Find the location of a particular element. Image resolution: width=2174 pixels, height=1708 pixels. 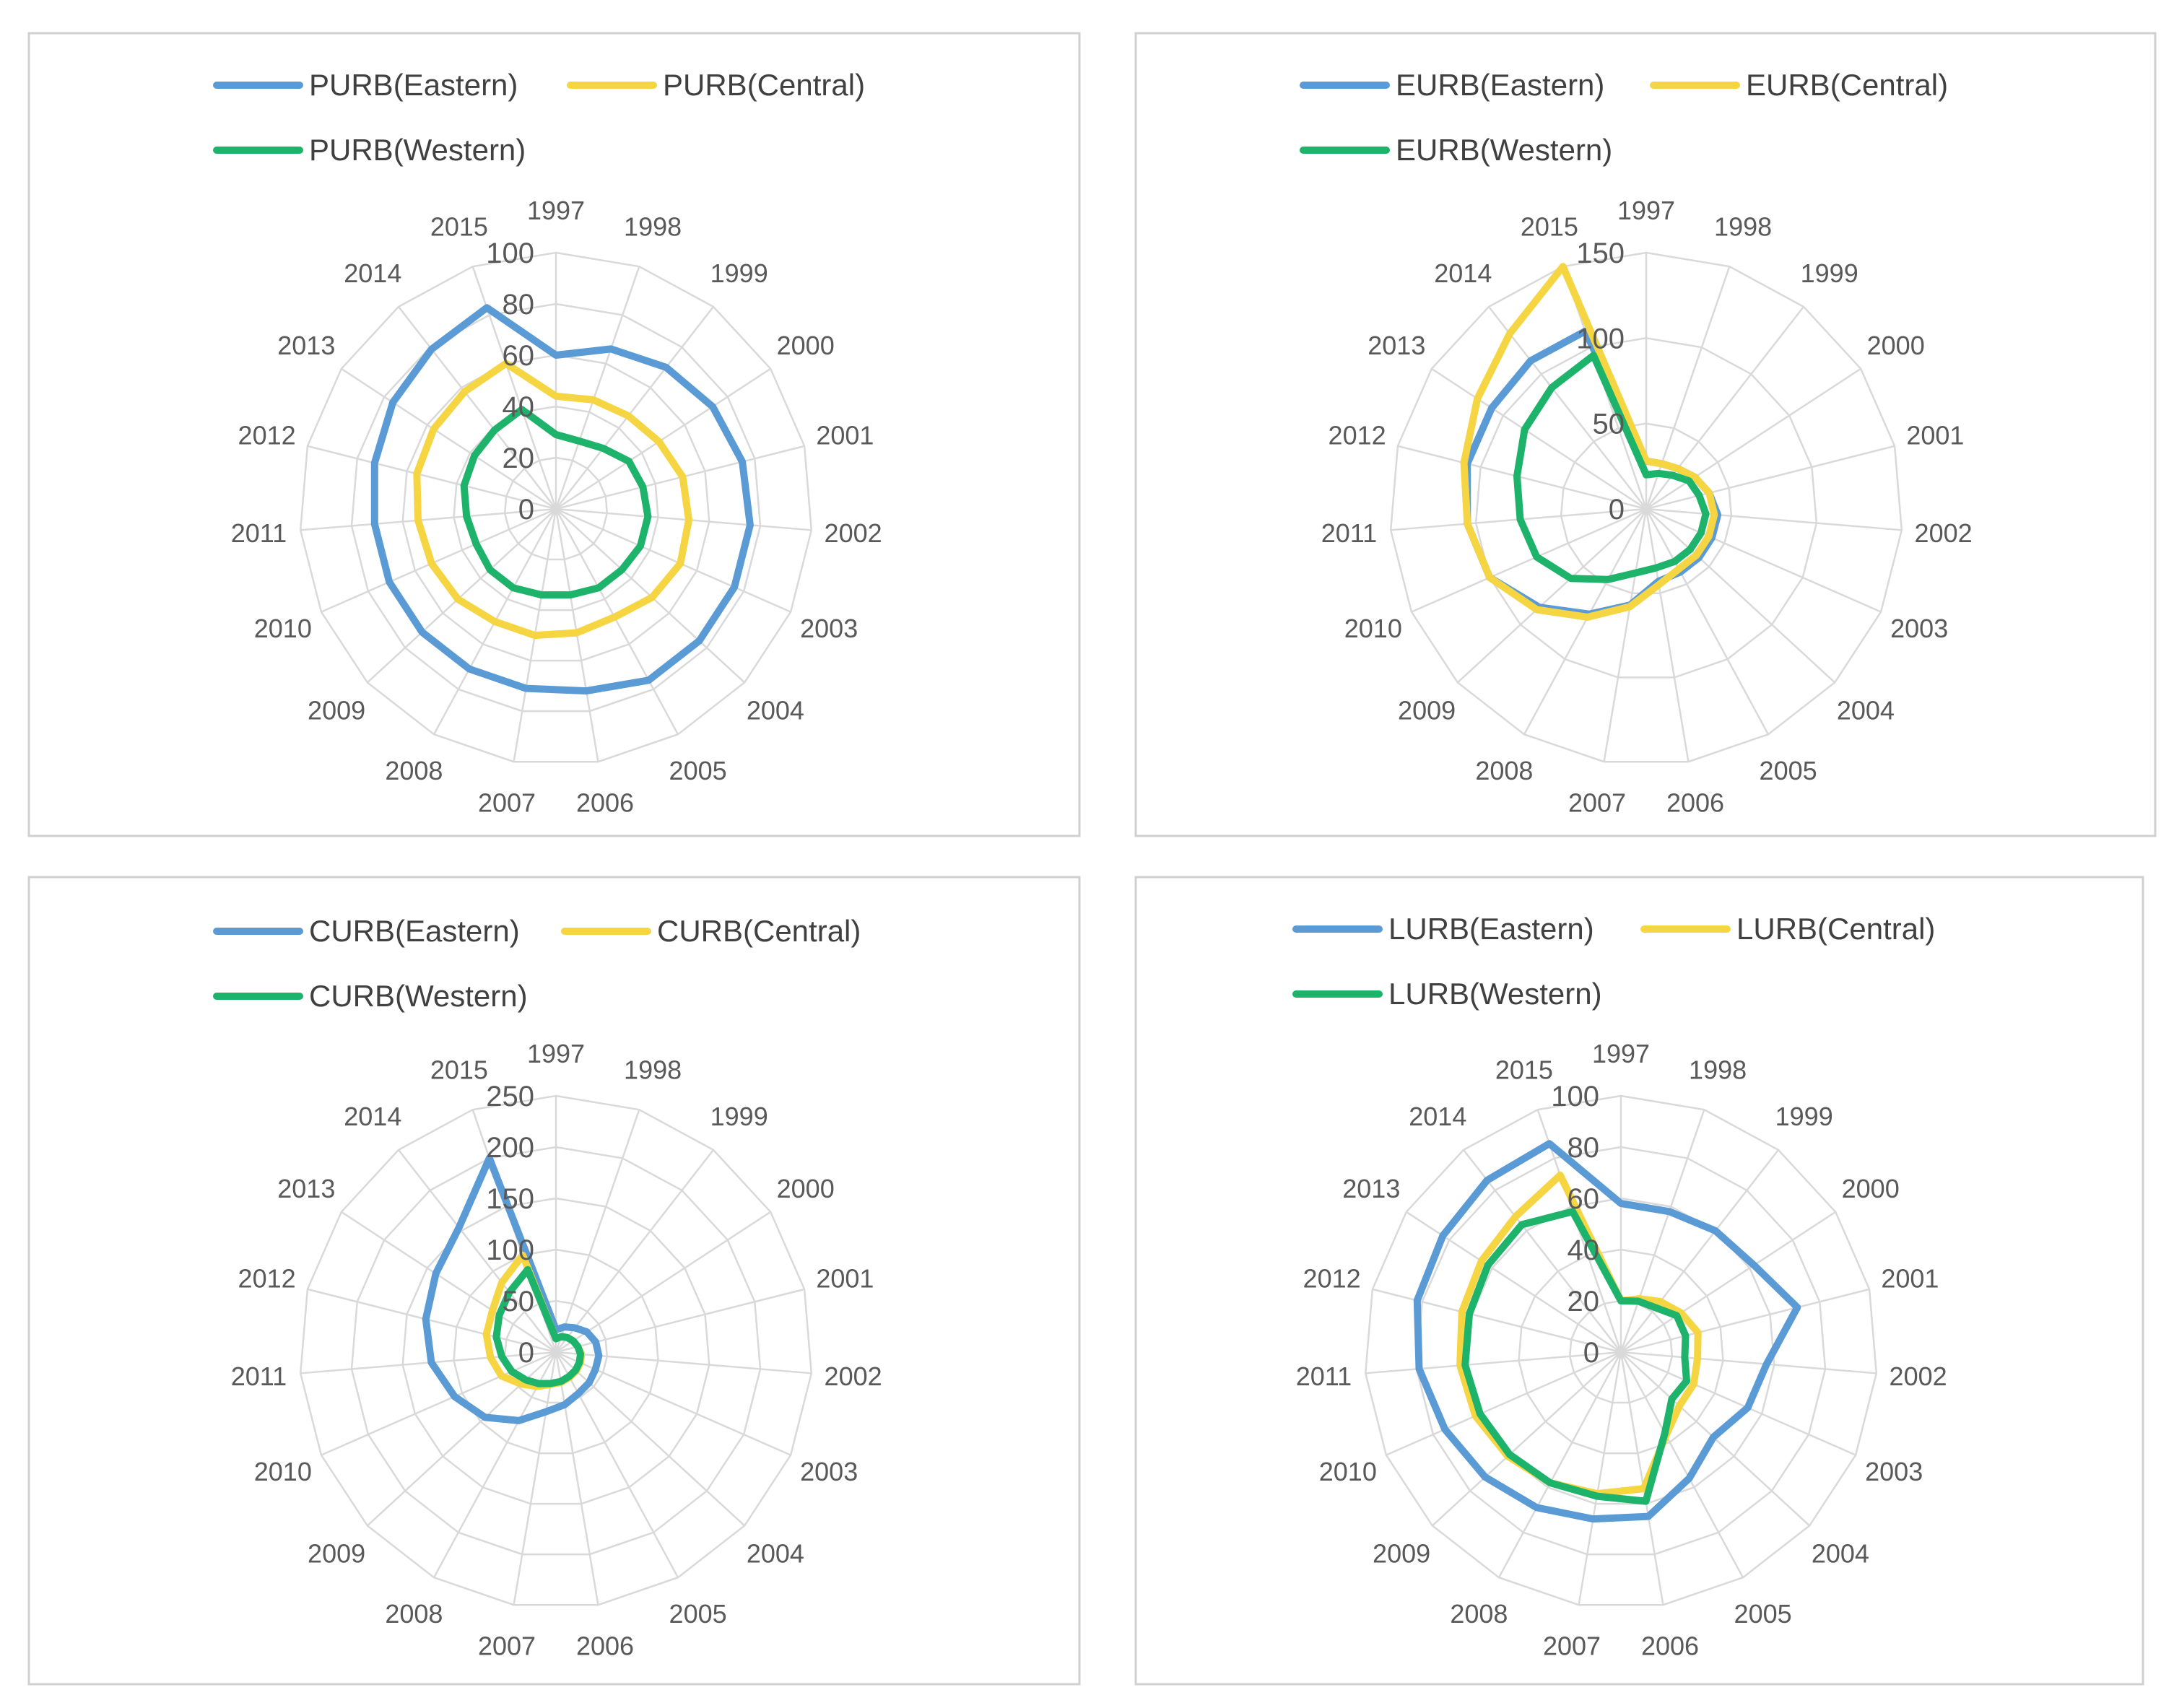

legend-item-western: CURB(Western) is located at coordinates (370, 996).